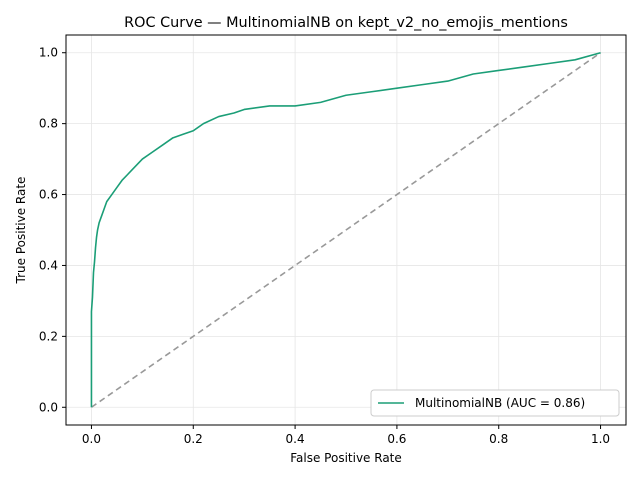 This screenshot has height=480, width=640. Describe the element at coordinates (193, 439) in the screenshot. I see `x-tick-label: 0.2` at that location.